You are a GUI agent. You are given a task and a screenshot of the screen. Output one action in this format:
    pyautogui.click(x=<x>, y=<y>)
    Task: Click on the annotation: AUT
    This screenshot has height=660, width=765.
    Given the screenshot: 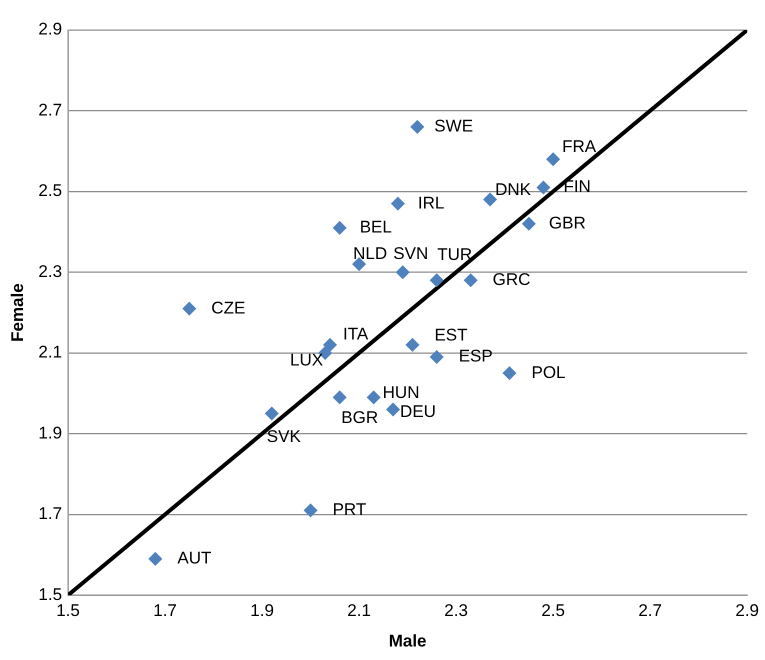 What is the action you would take?
    pyautogui.click(x=194, y=558)
    